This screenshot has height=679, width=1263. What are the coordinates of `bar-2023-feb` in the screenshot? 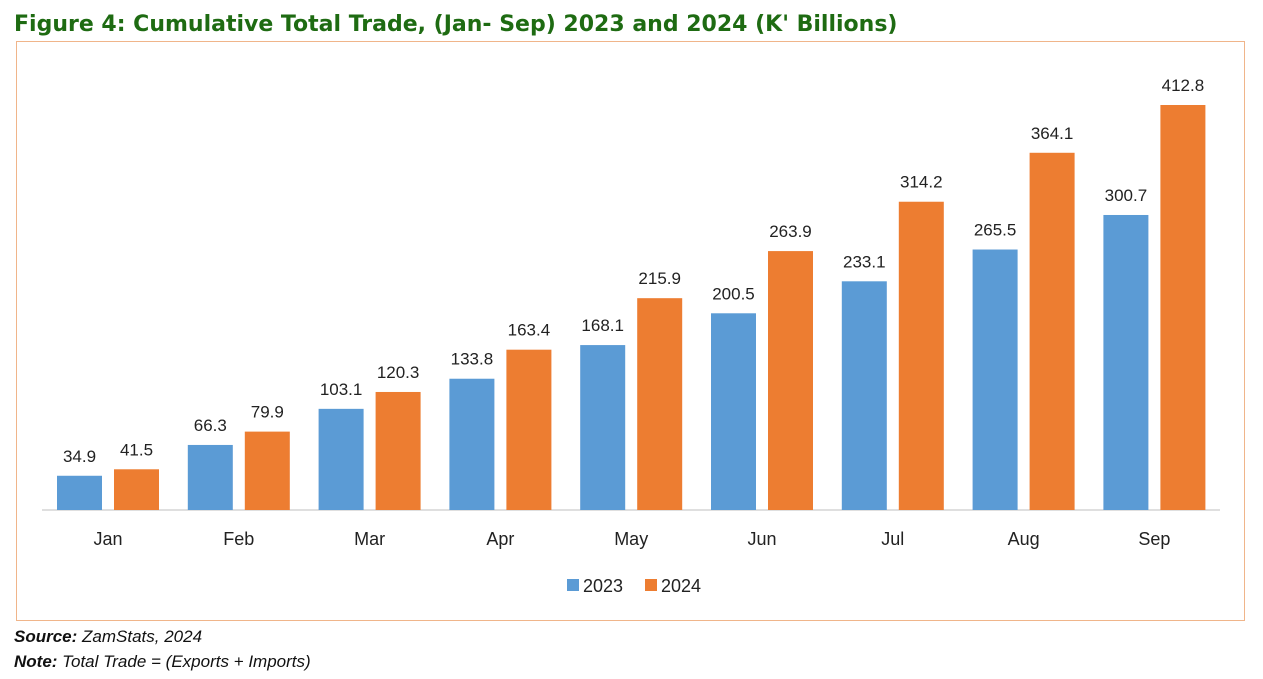 It's located at (210, 477).